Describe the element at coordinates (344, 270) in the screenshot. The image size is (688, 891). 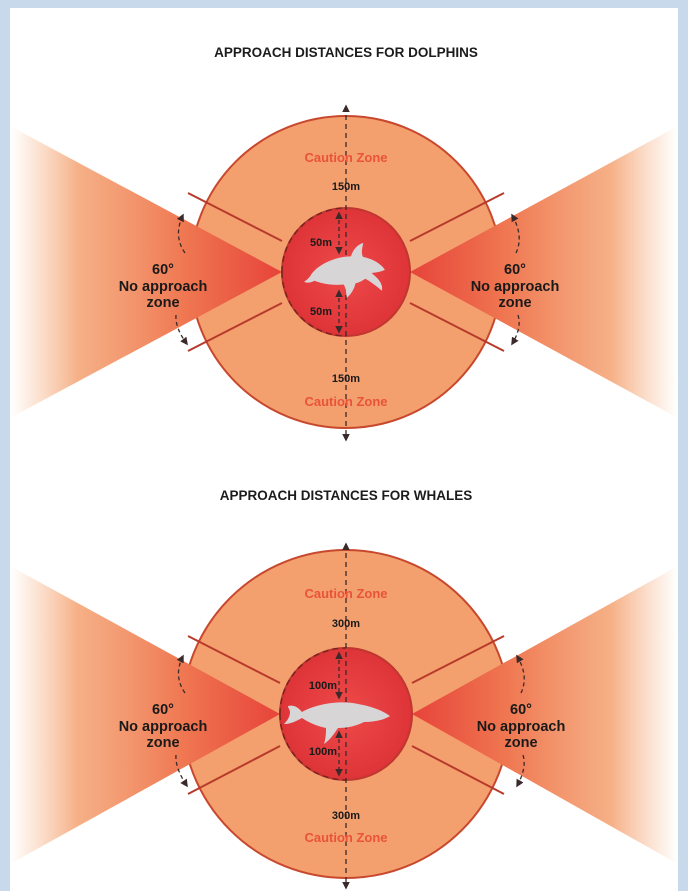
I see `dolphin-icon` at that location.